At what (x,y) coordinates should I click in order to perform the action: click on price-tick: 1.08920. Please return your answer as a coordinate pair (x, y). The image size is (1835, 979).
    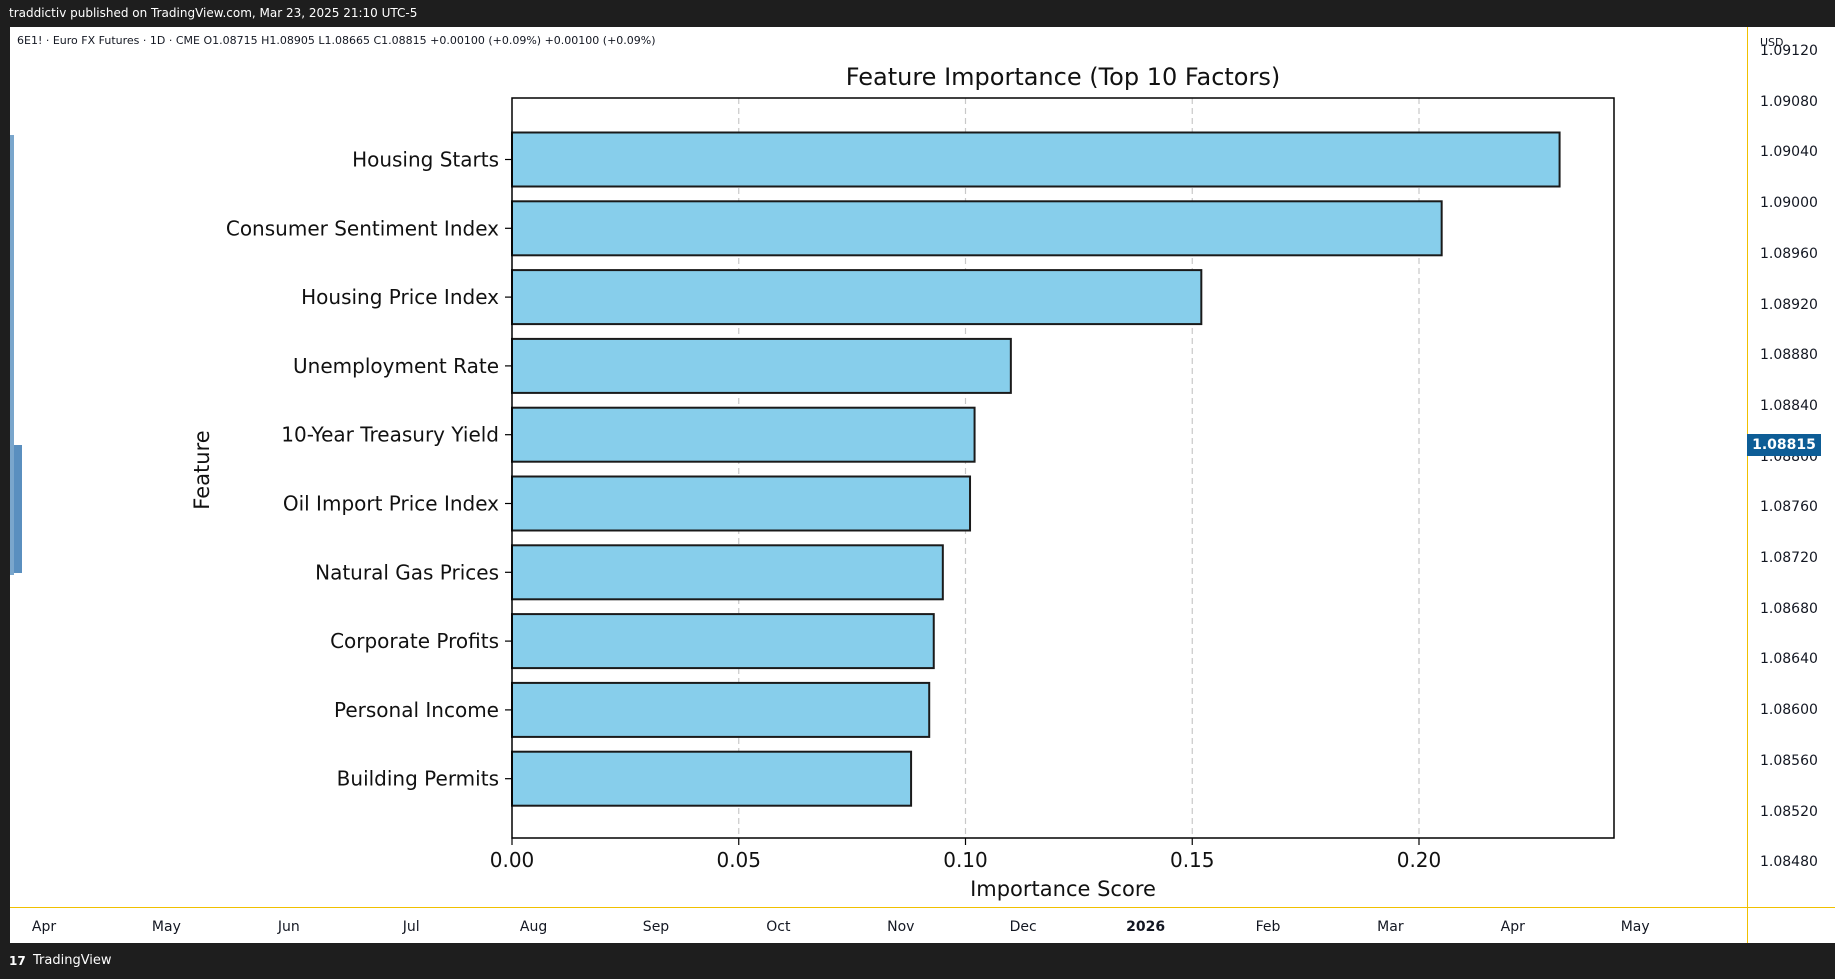
    Looking at the image, I should click on (1789, 304).